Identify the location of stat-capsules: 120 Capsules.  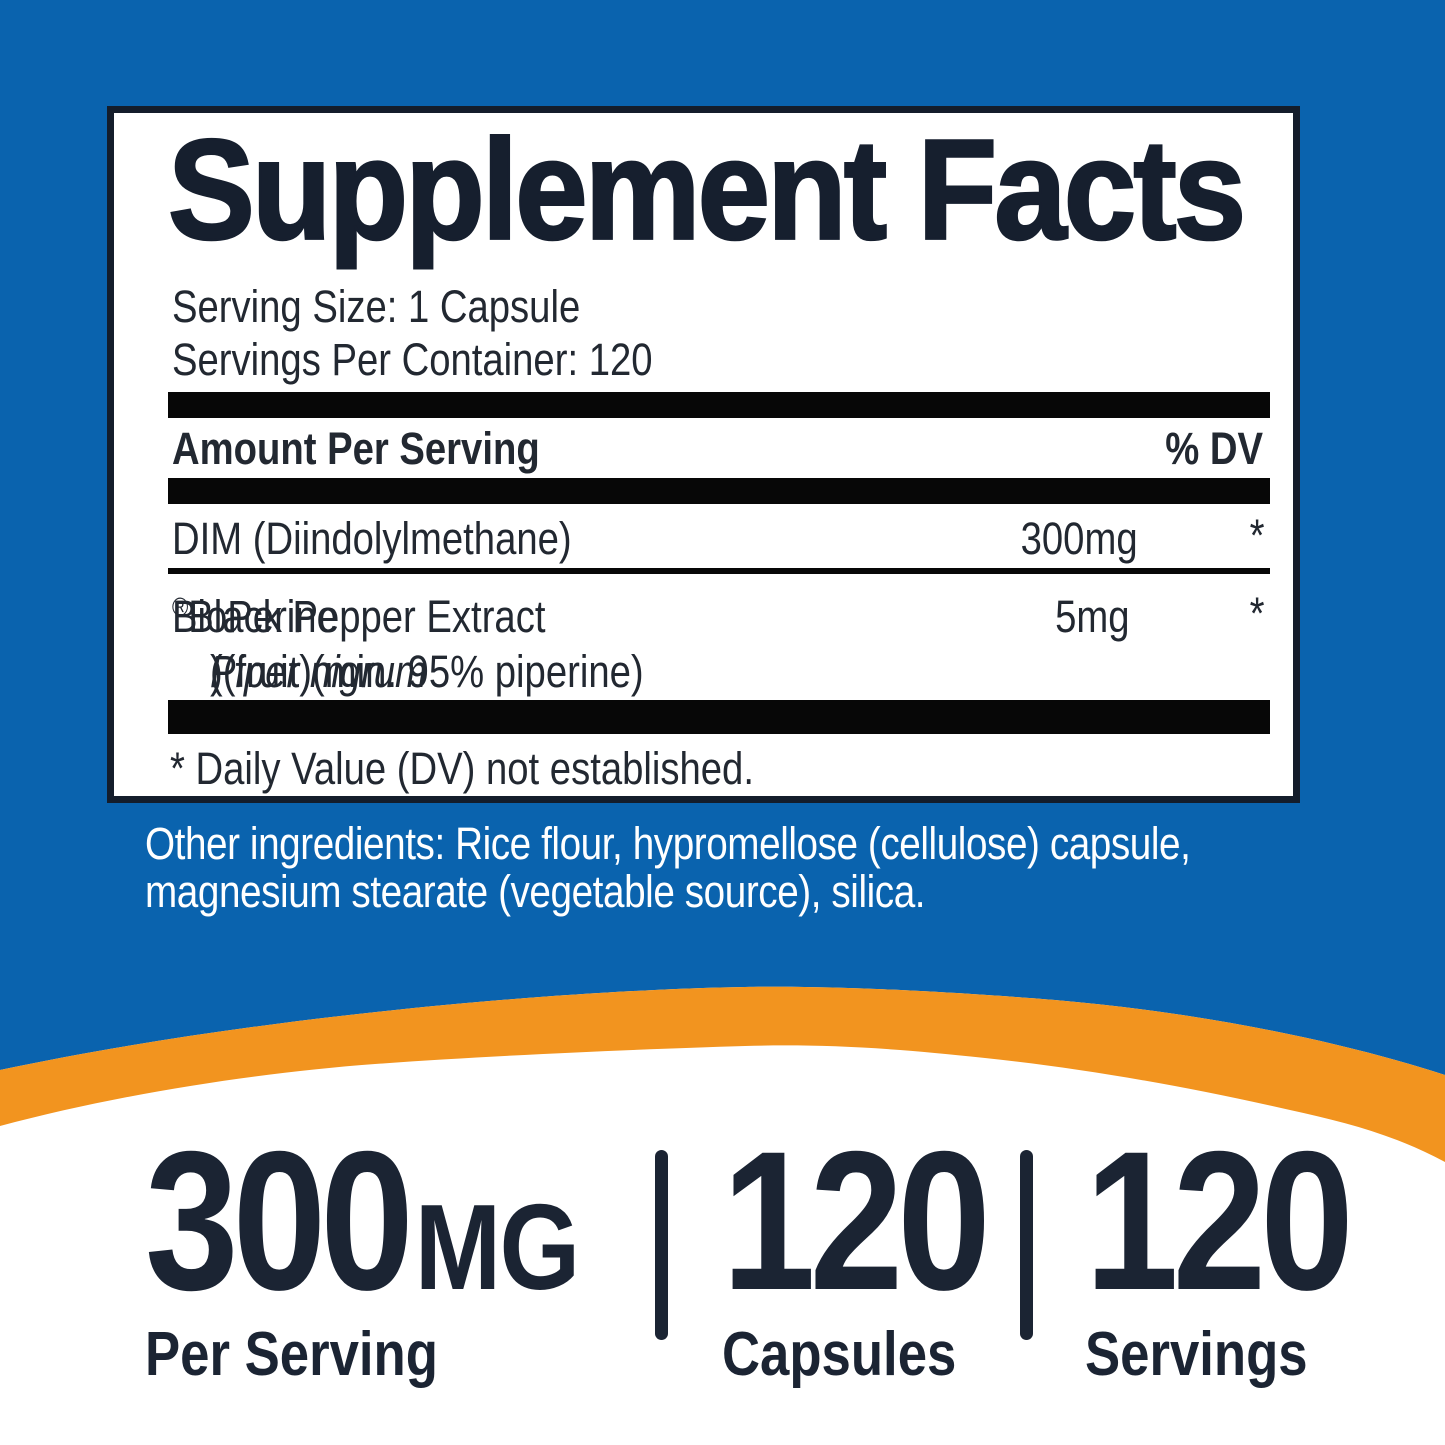
(857, 1254).